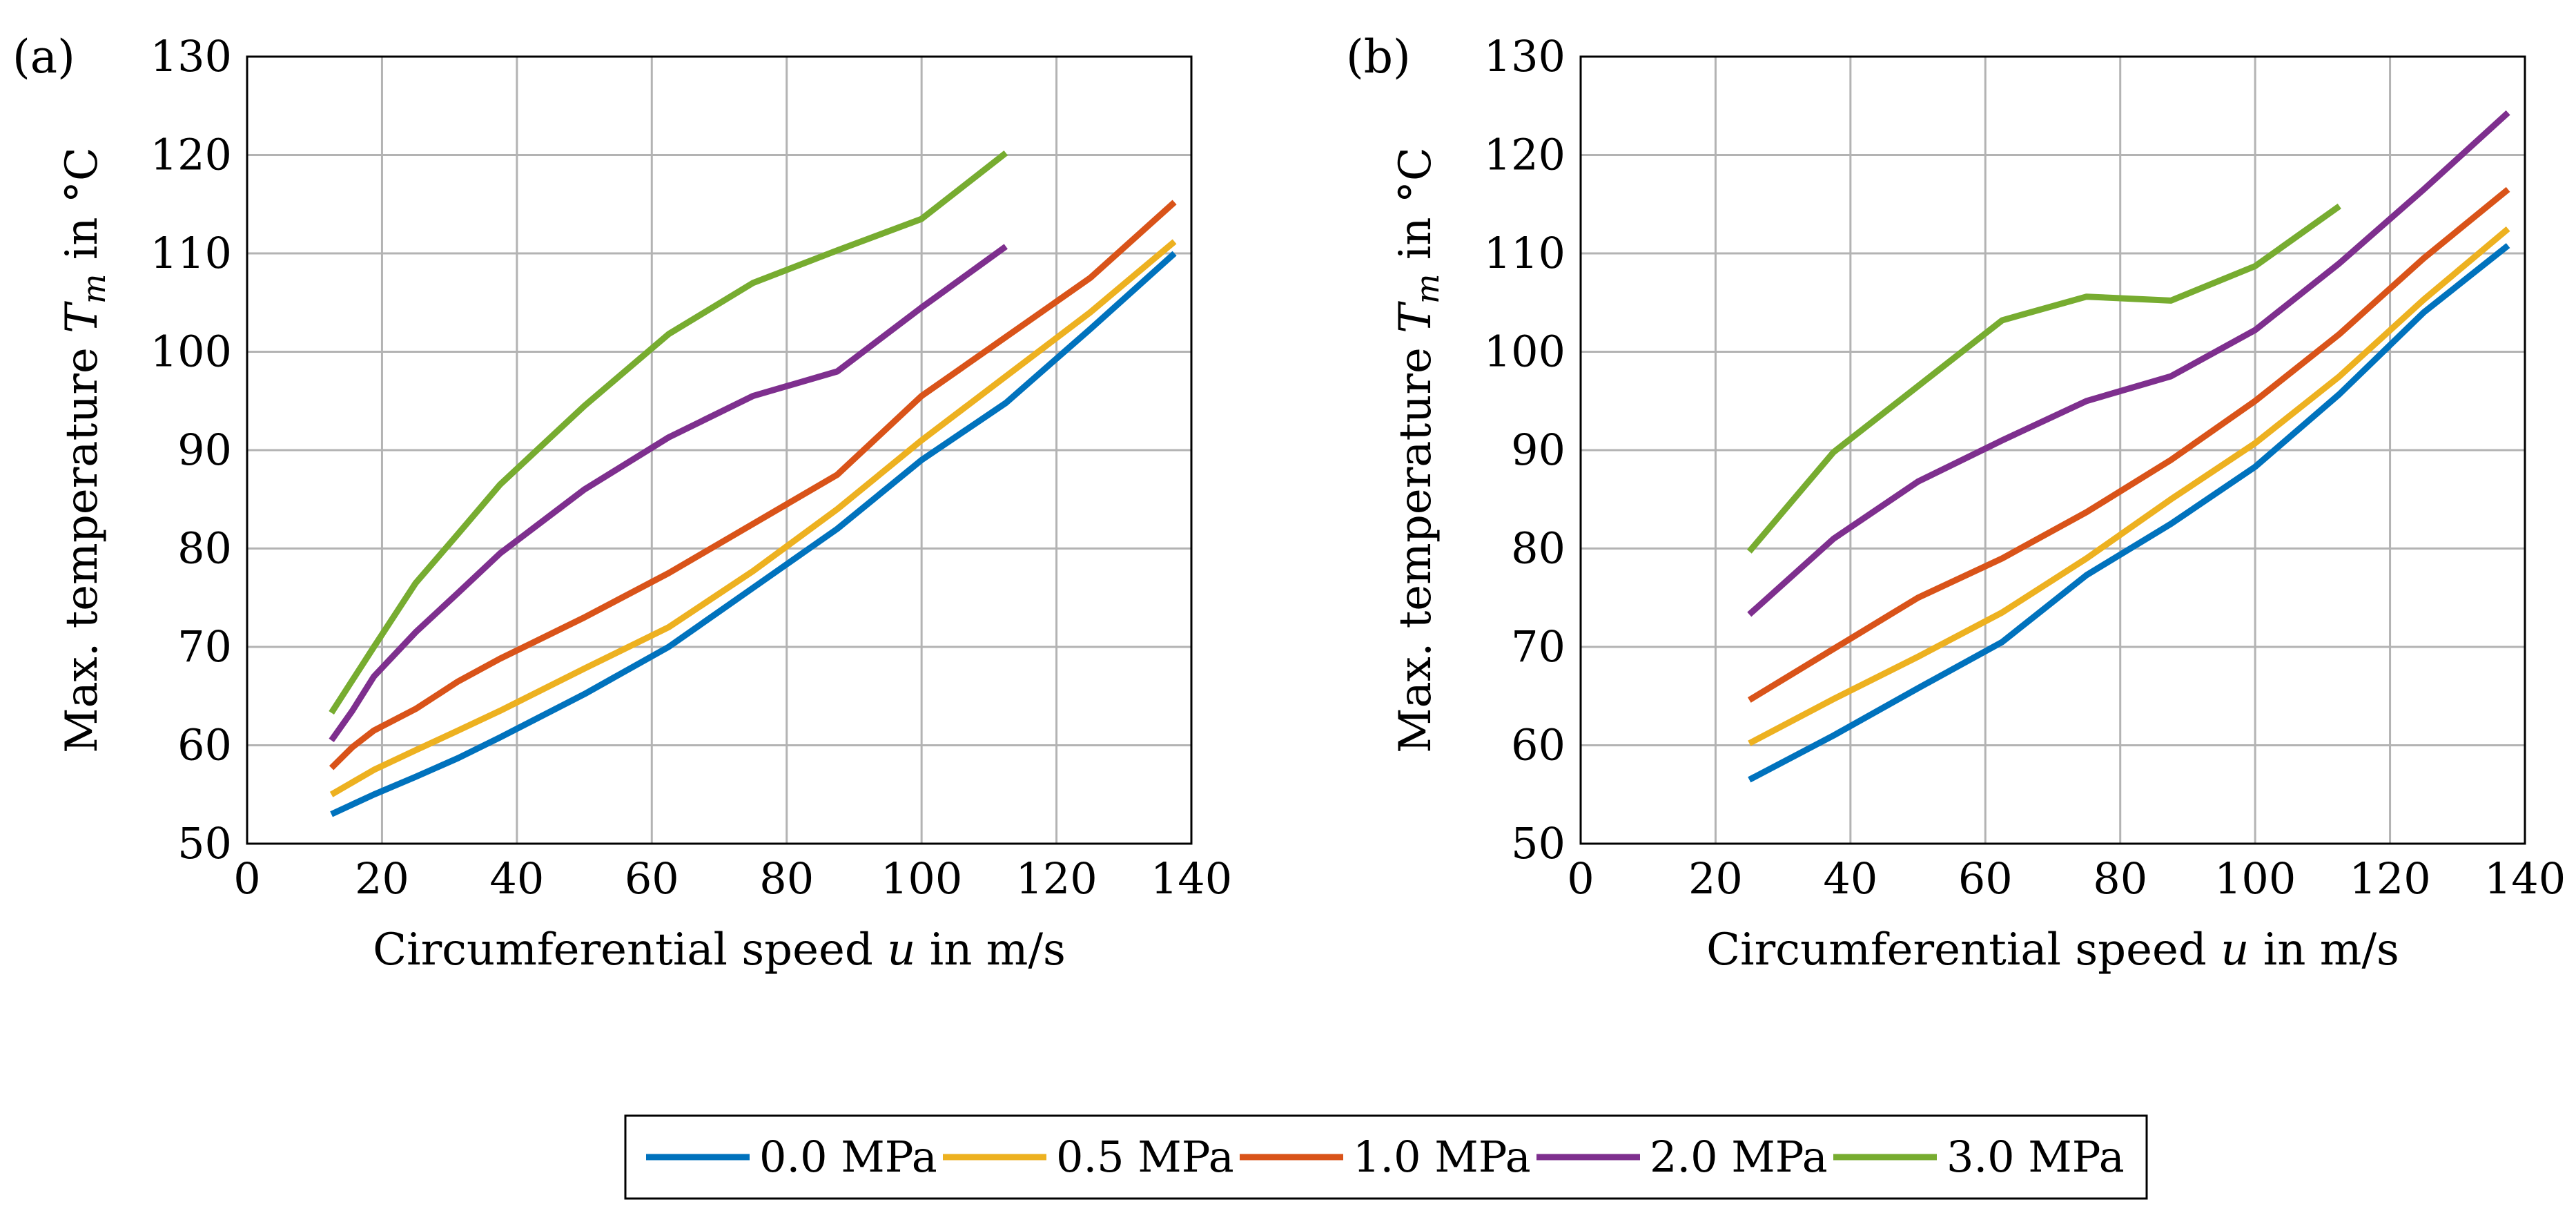 Image resolution: width=2576 pixels, height=1222 pixels. What do you see at coordinates (82, 317) in the screenshot?
I see `panel-a-y-axis-title-T: T` at bounding box center [82, 317].